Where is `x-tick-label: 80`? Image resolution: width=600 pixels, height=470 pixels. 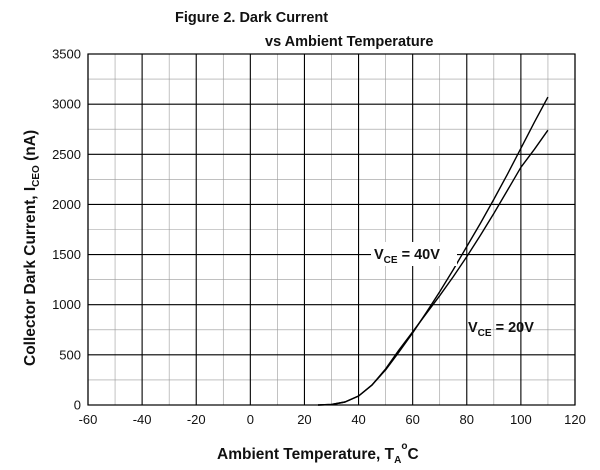
x-tick-label: 80 is located at coordinates (467, 419).